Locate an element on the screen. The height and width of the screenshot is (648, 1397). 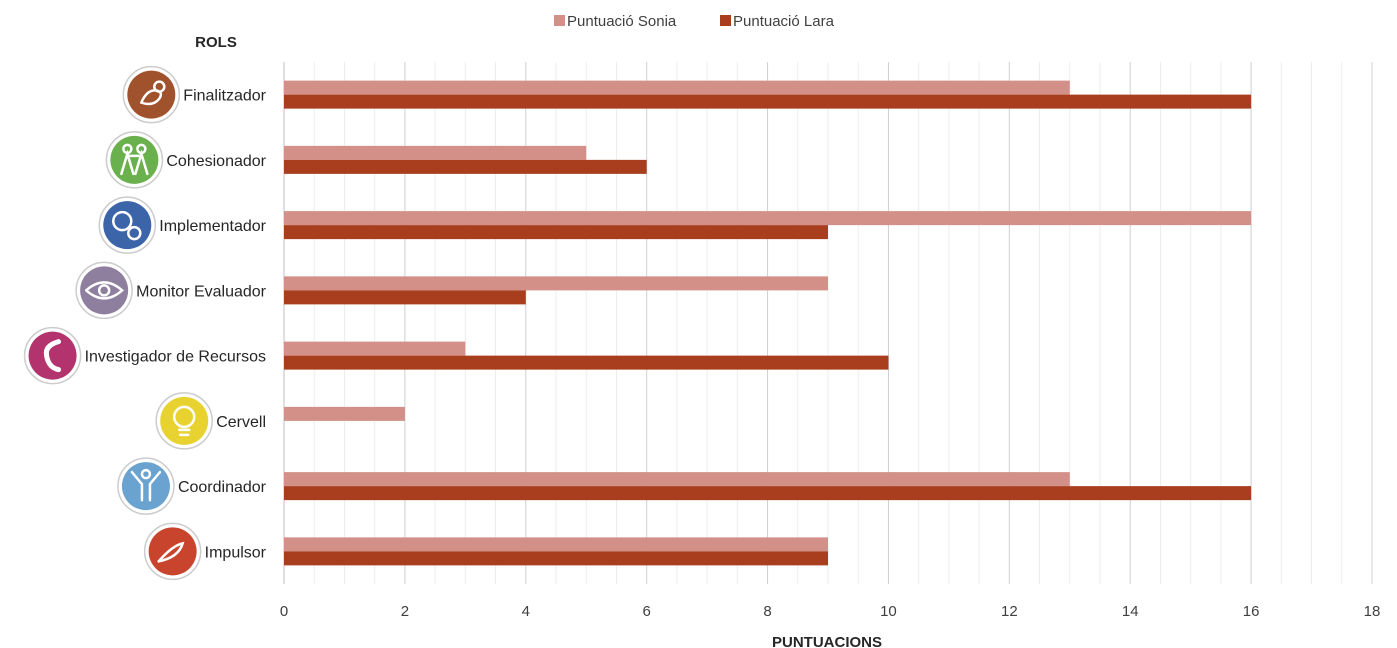
legend-label: Puntuació Sonia is located at coordinates (622, 21).